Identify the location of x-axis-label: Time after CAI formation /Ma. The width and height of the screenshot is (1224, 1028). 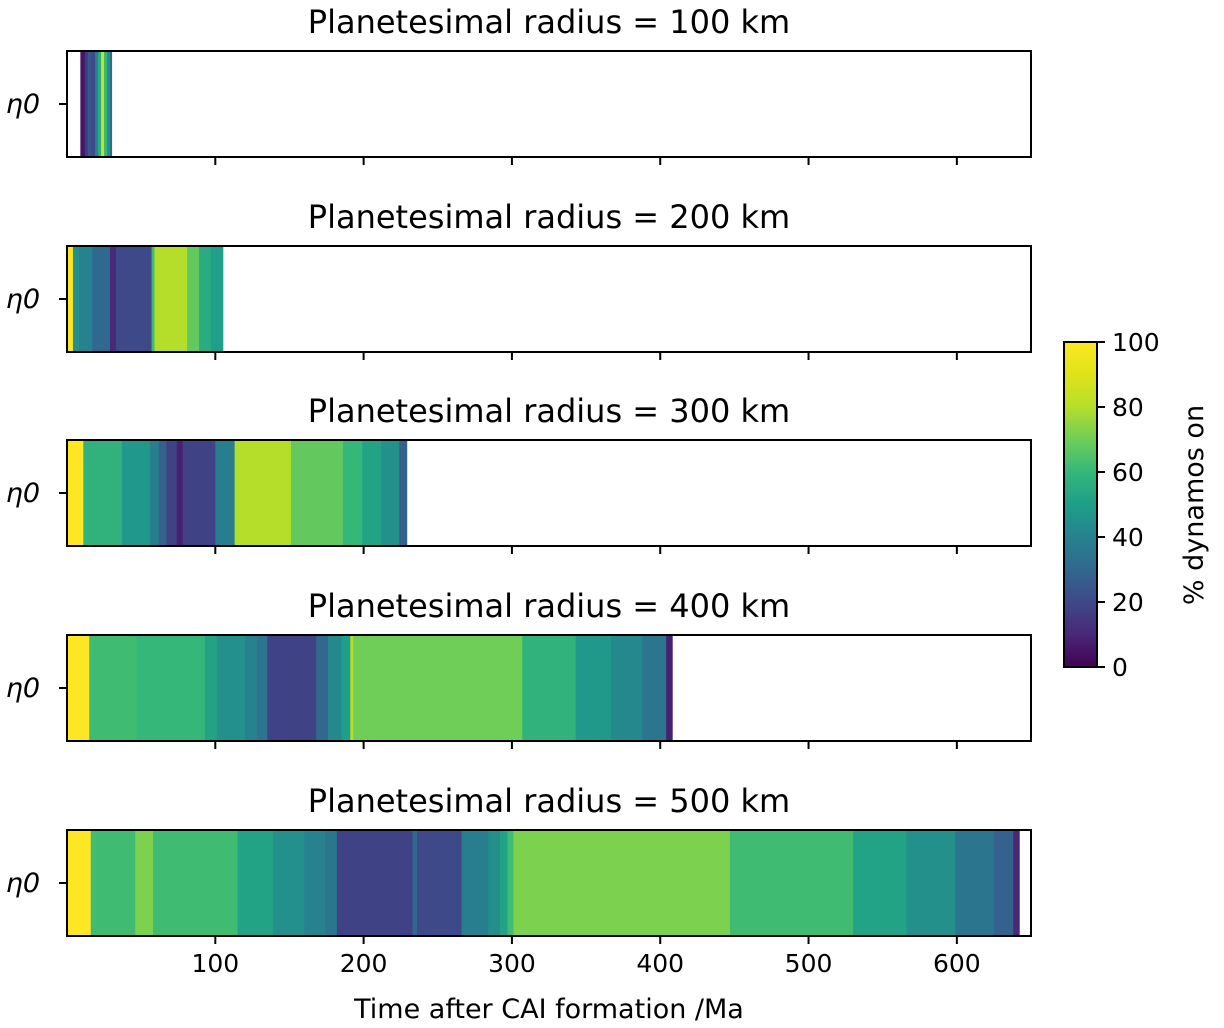
(548, 1009).